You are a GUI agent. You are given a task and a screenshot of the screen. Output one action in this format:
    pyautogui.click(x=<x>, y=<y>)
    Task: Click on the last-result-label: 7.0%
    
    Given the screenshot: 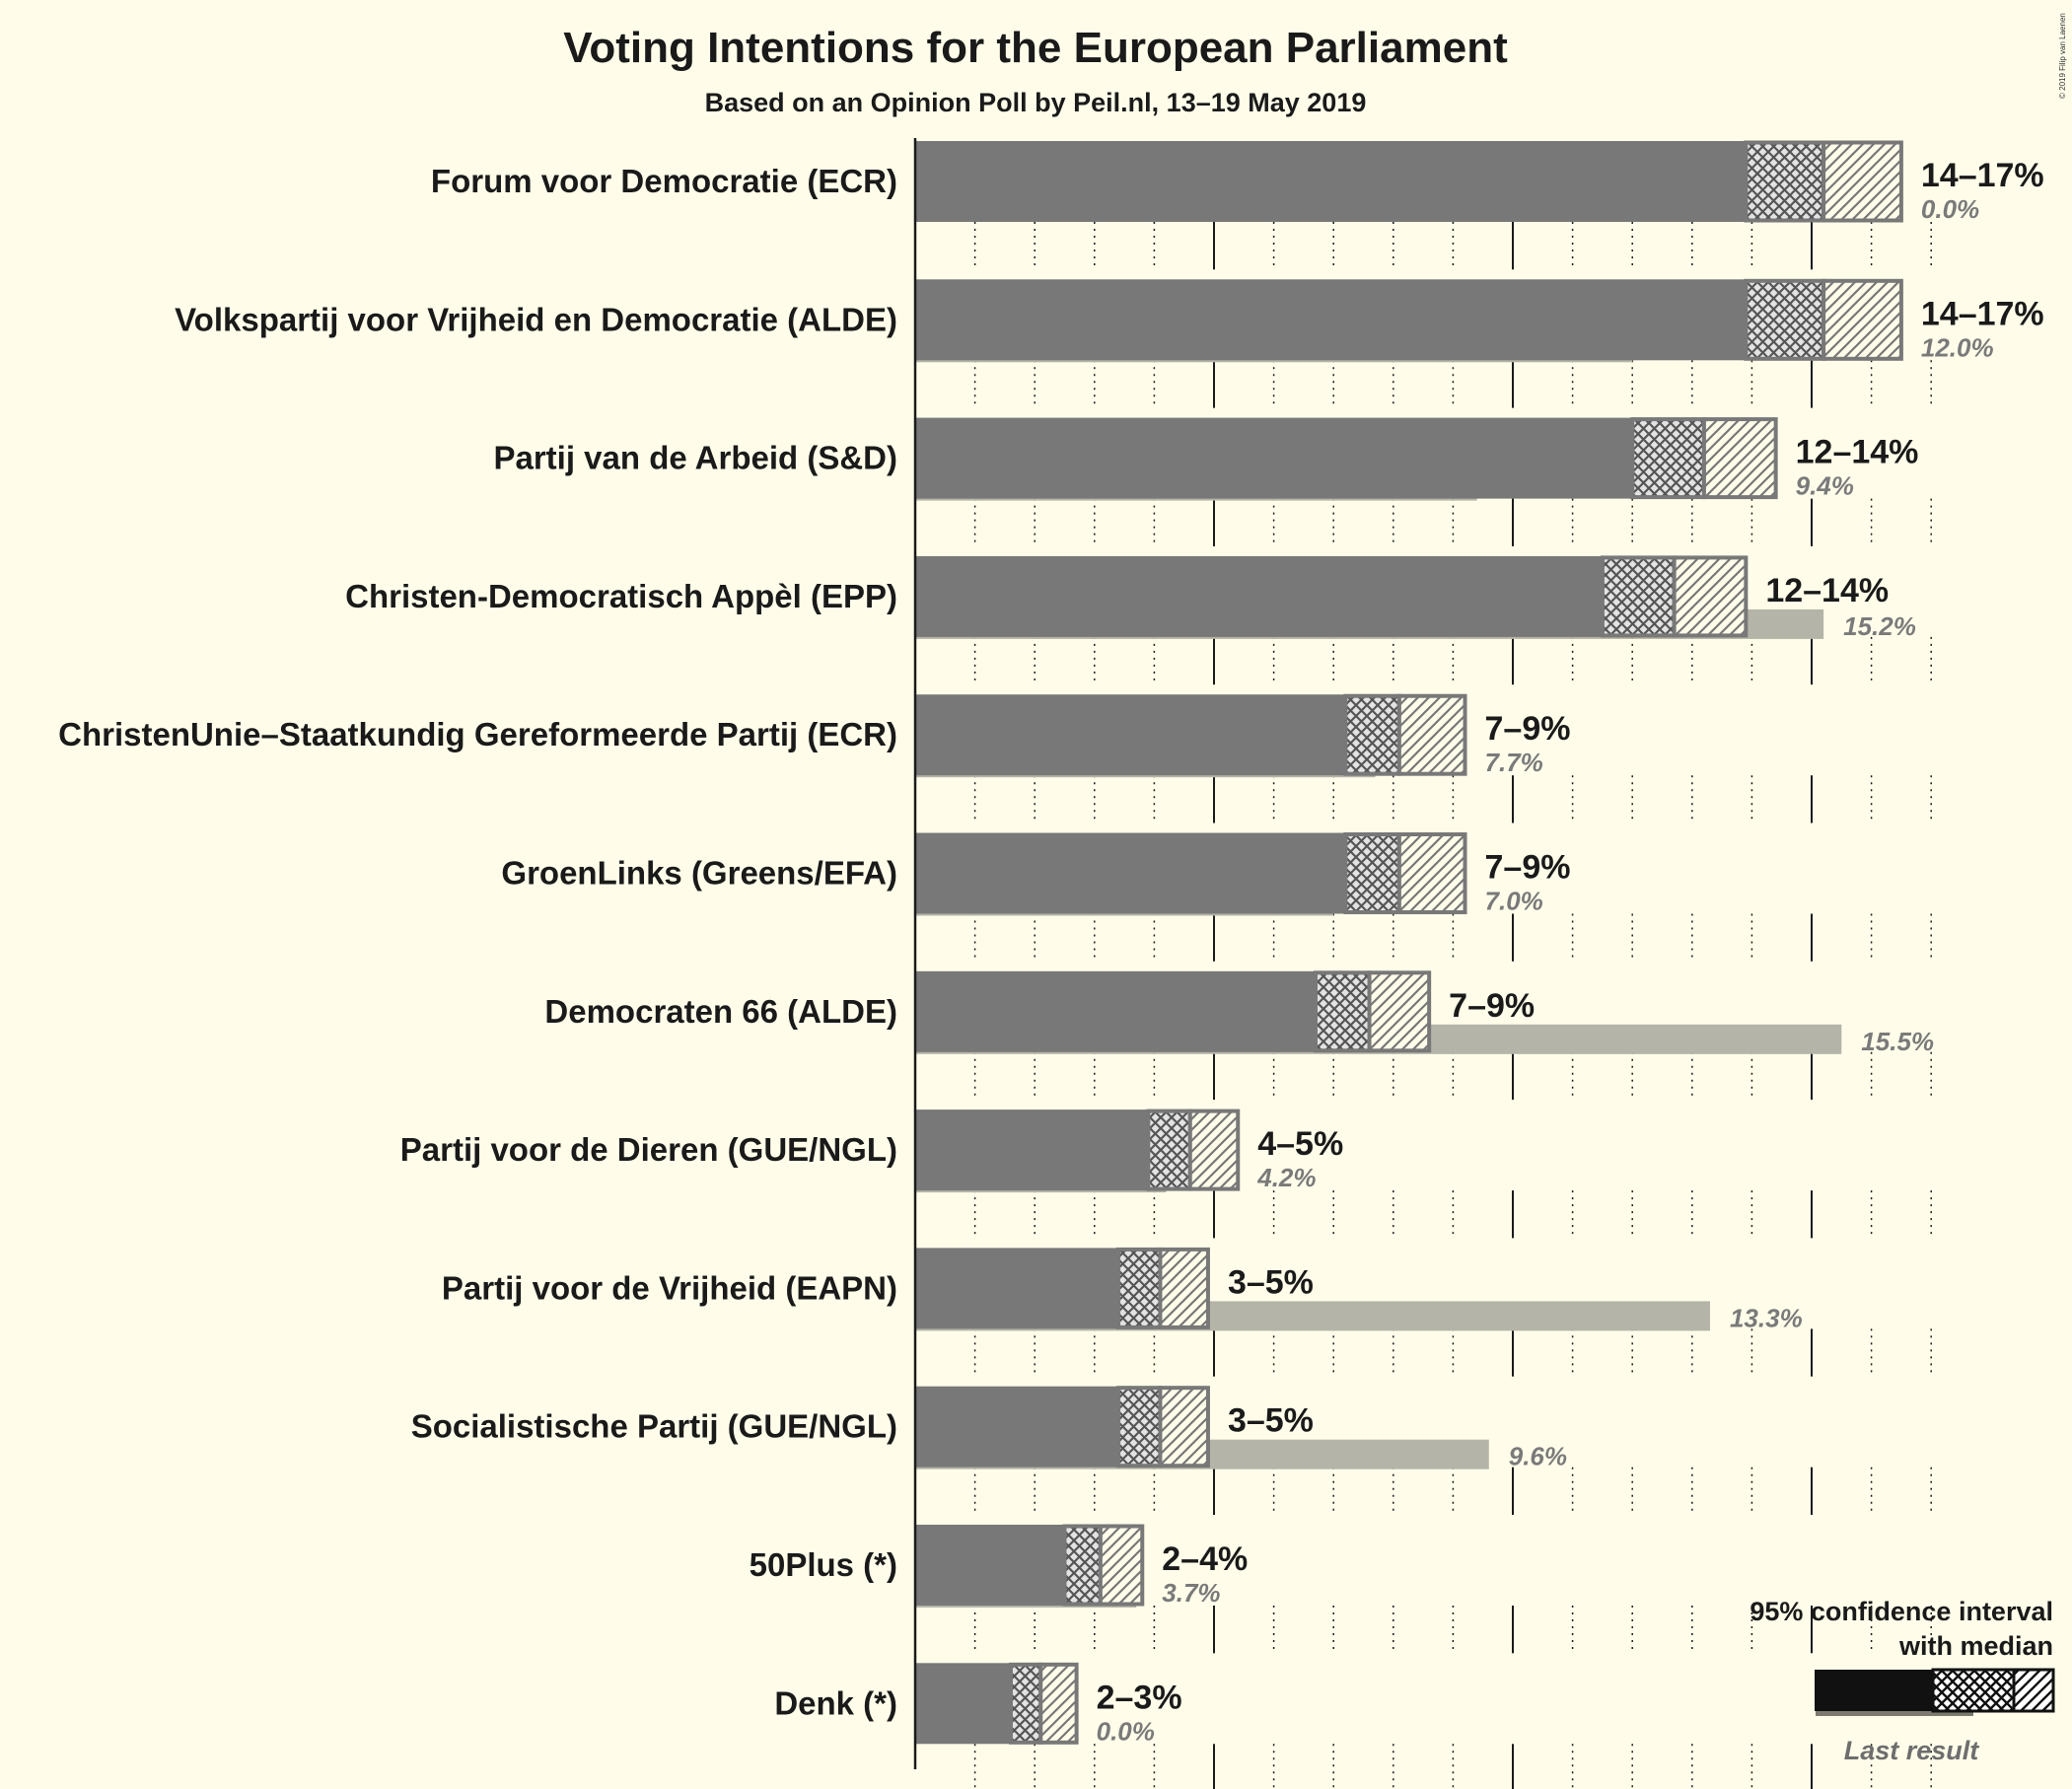 What is the action you would take?
    pyautogui.click(x=1514, y=901)
    